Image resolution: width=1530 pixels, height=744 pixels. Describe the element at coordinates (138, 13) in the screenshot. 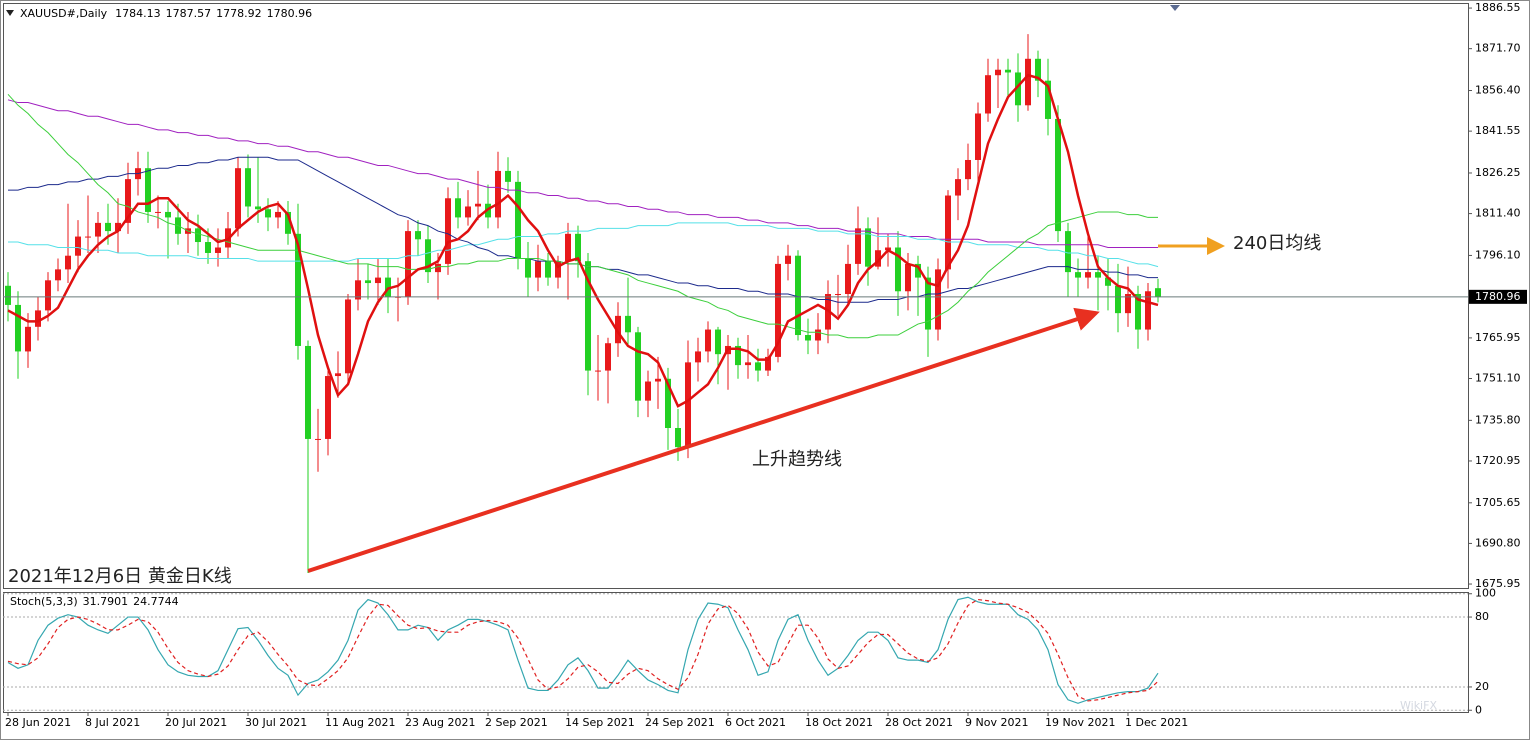

I see `open-value: 1784.13` at that location.